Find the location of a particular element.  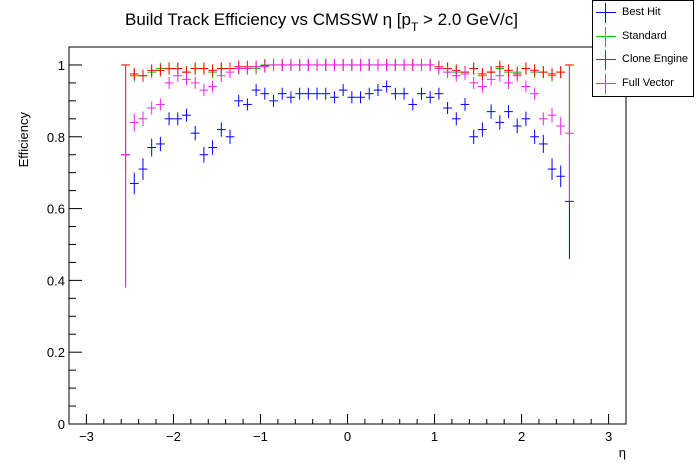

legend-entry: Clone Engine is located at coordinates (643, 60).